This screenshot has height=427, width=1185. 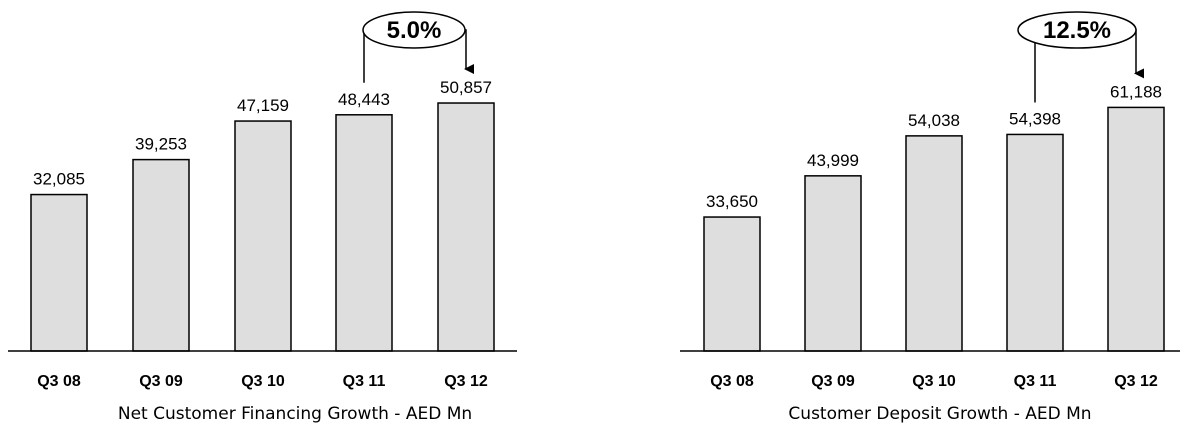 I want to click on chart-deposit-value-label: 43,999, so click(x=833, y=160).